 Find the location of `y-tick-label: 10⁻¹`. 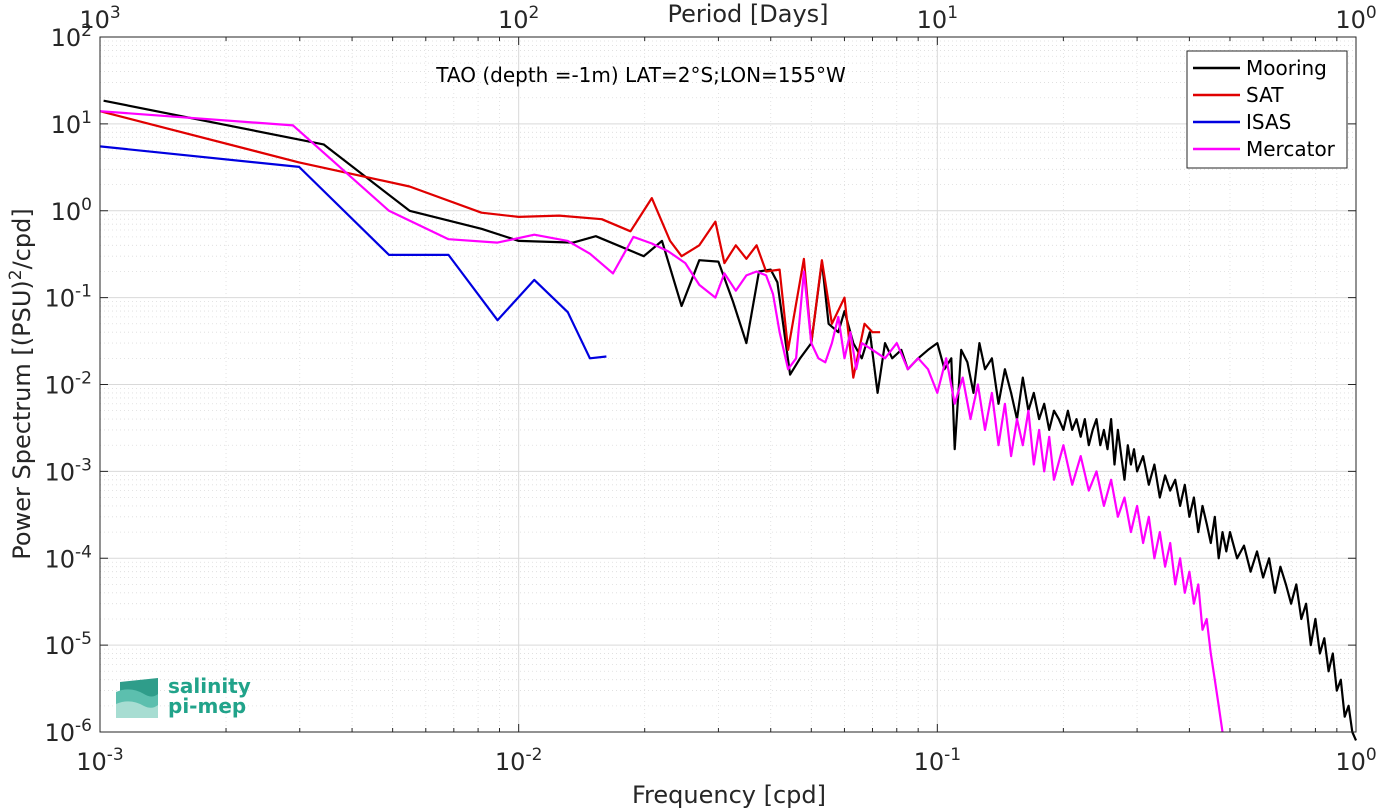

y-tick-label: 10⁻¹ is located at coordinates (69, 297).